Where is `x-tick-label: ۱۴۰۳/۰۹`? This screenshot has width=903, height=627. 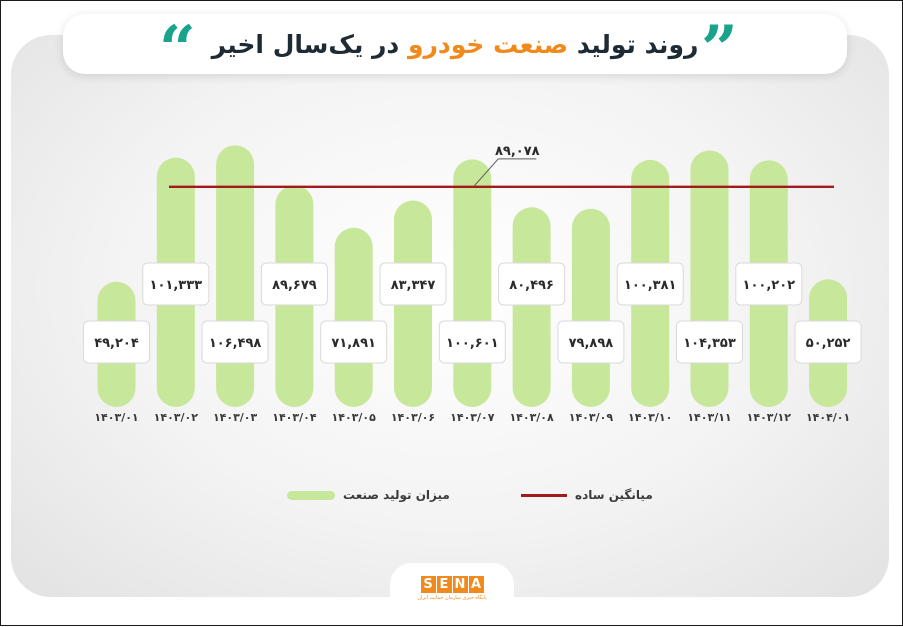 x-tick-label: ۱۴۰۳/۰۹ is located at coordinates (591, 417).